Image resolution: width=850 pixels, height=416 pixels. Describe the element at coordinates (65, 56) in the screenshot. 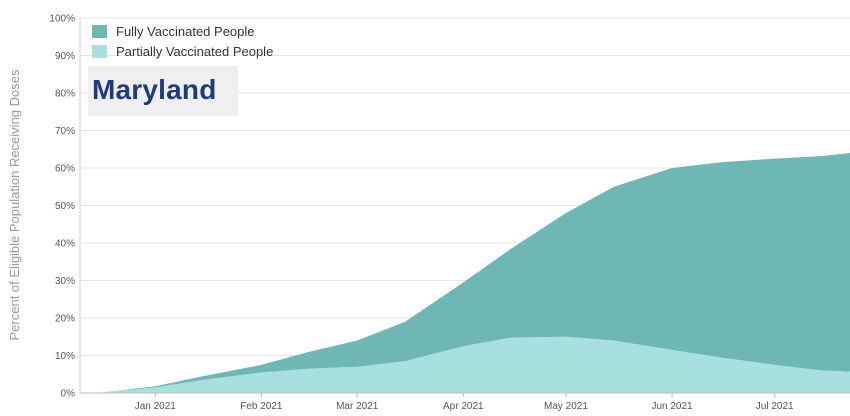

I see `y-tick-label: 90%` at that location.